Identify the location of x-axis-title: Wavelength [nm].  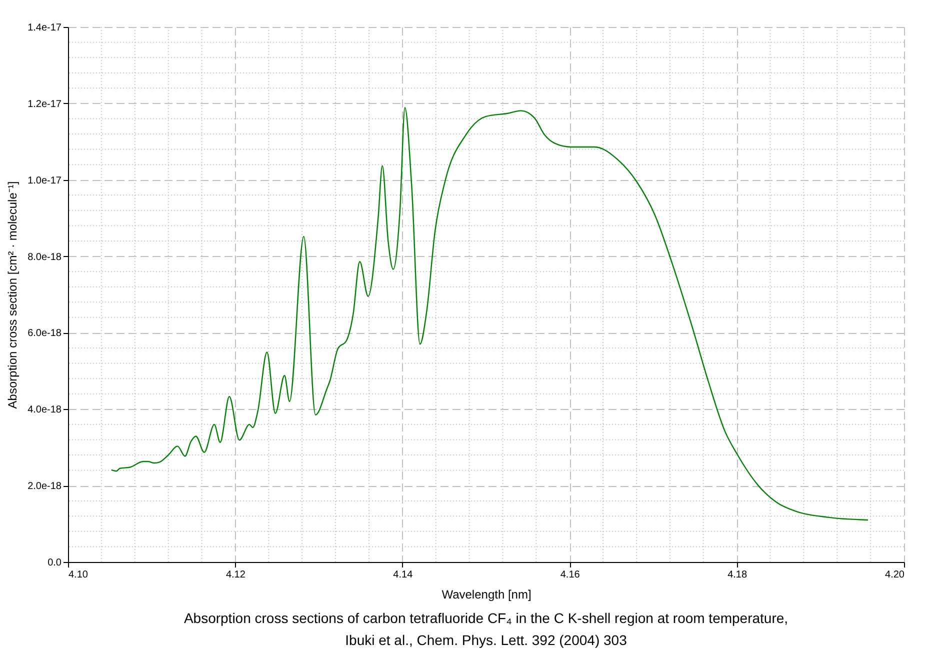
(487, 595).